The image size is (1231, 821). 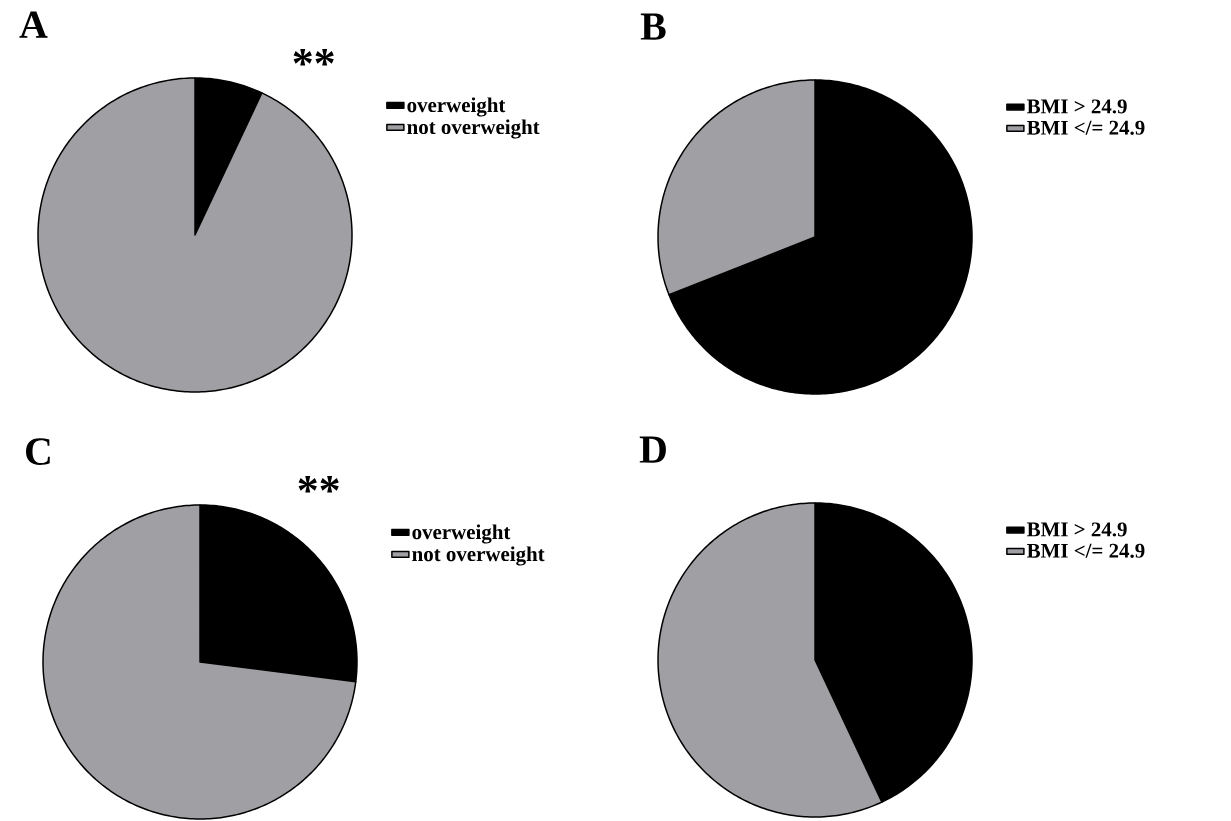 I want to click on chart-title: A, so click(x=33, y=24).